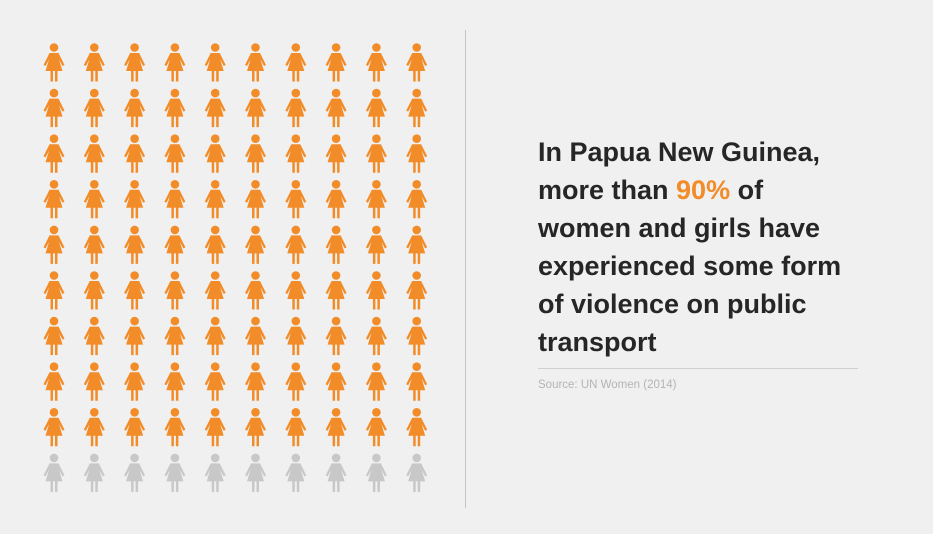 The image size is (933, 534). I want to click on headline-line-3: women and girls have, so click(679, 228).